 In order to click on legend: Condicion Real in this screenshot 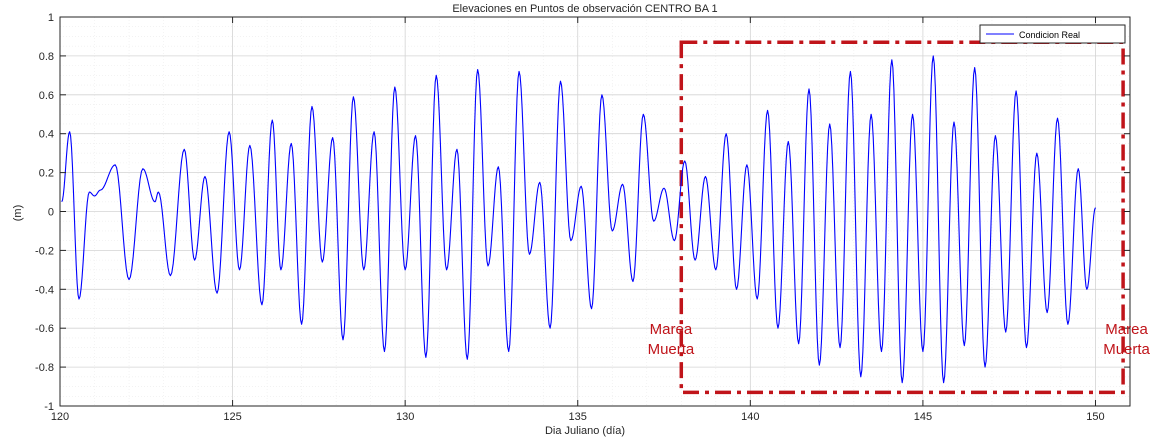, I will do `click(1052, 34)`.